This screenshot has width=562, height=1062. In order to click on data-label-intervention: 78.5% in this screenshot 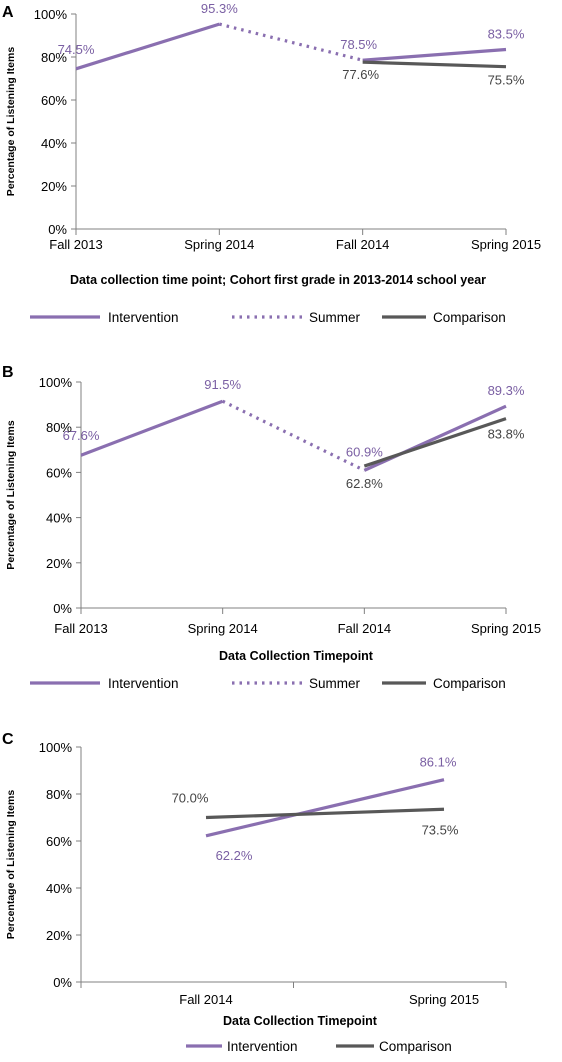, I will do `click(358, 44)`.